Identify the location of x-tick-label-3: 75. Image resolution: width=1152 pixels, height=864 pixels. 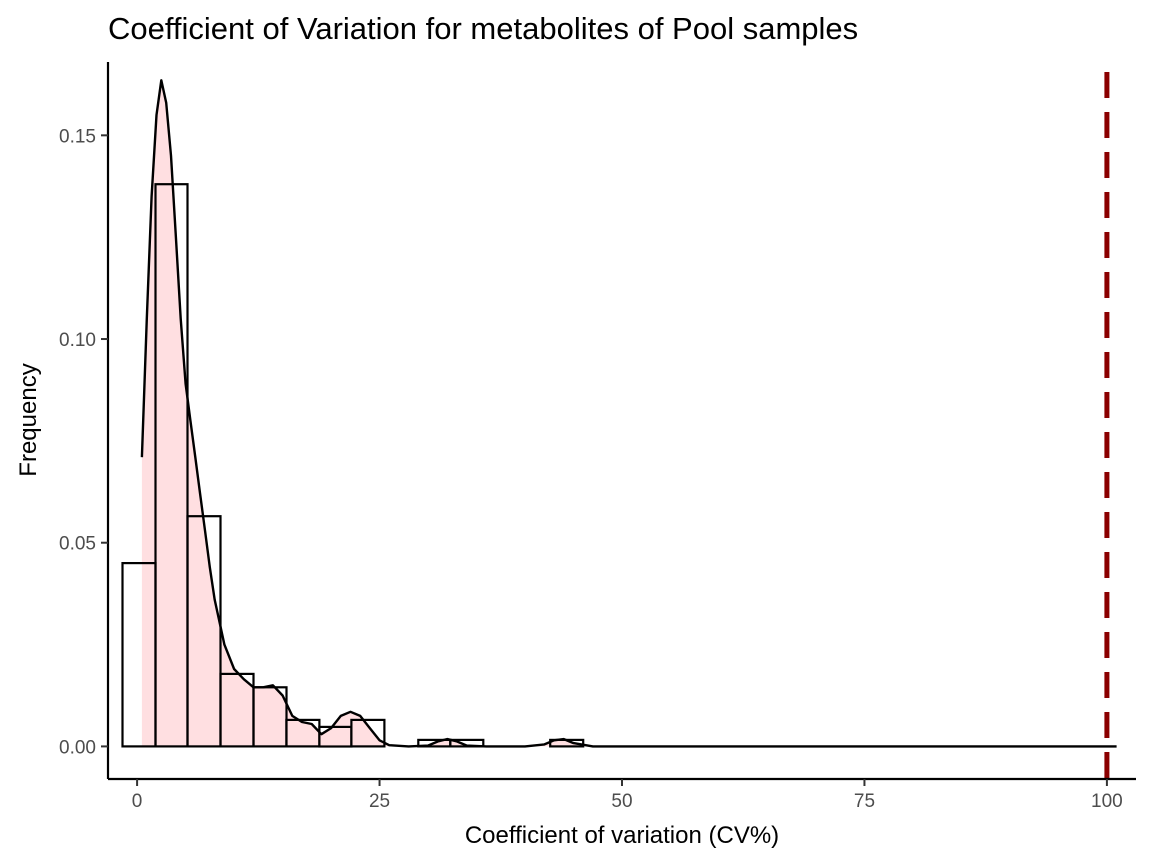
(864, 801).